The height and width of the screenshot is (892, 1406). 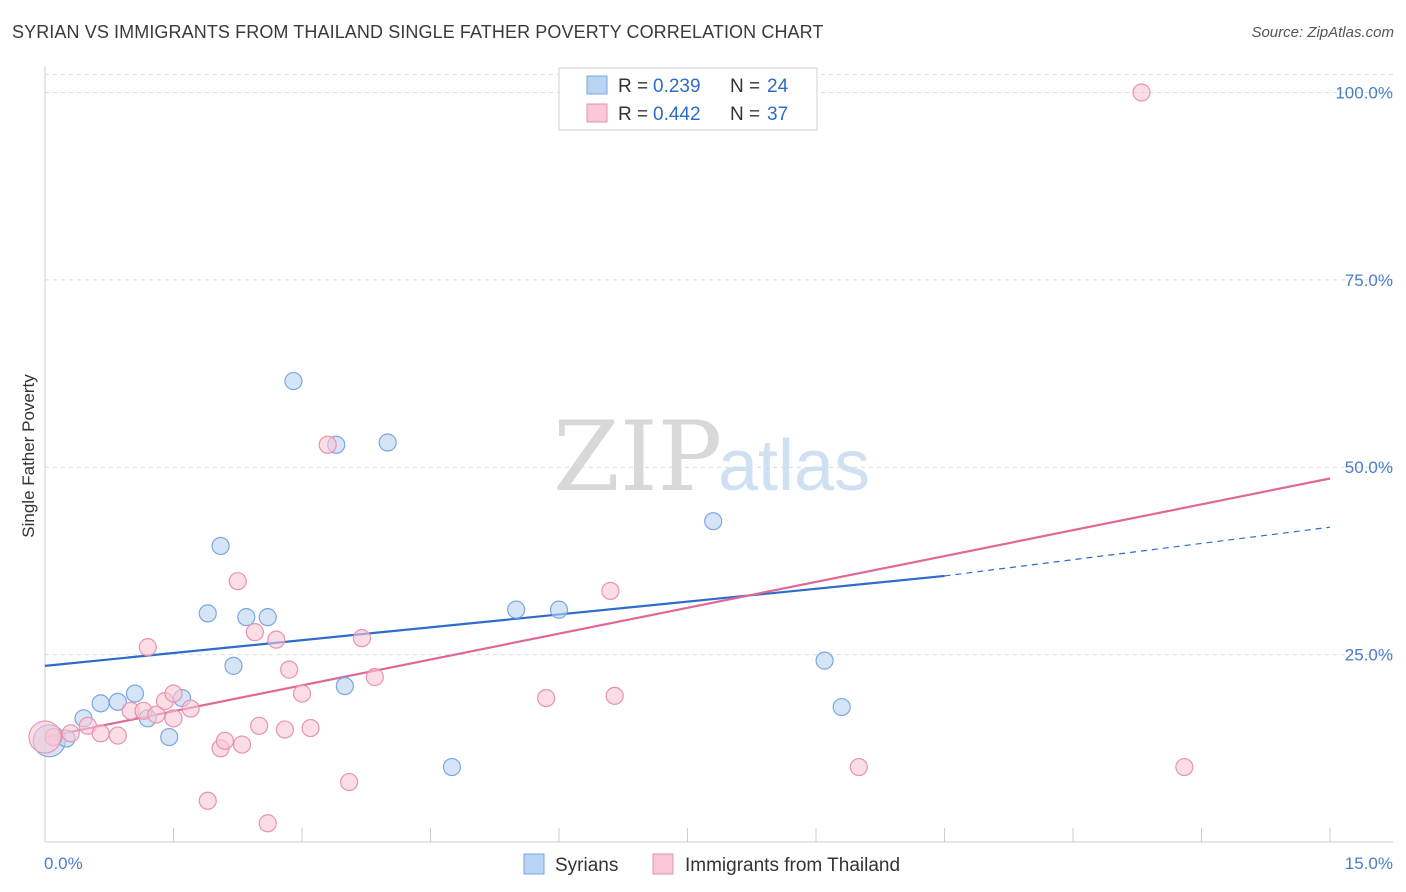 What do you see at coordinates (688, 99) in the screenshot?
I see `correlation-legend: R = 0.239 N = 24 R = 0.442 N = 37` at bounding box center [688, 99].